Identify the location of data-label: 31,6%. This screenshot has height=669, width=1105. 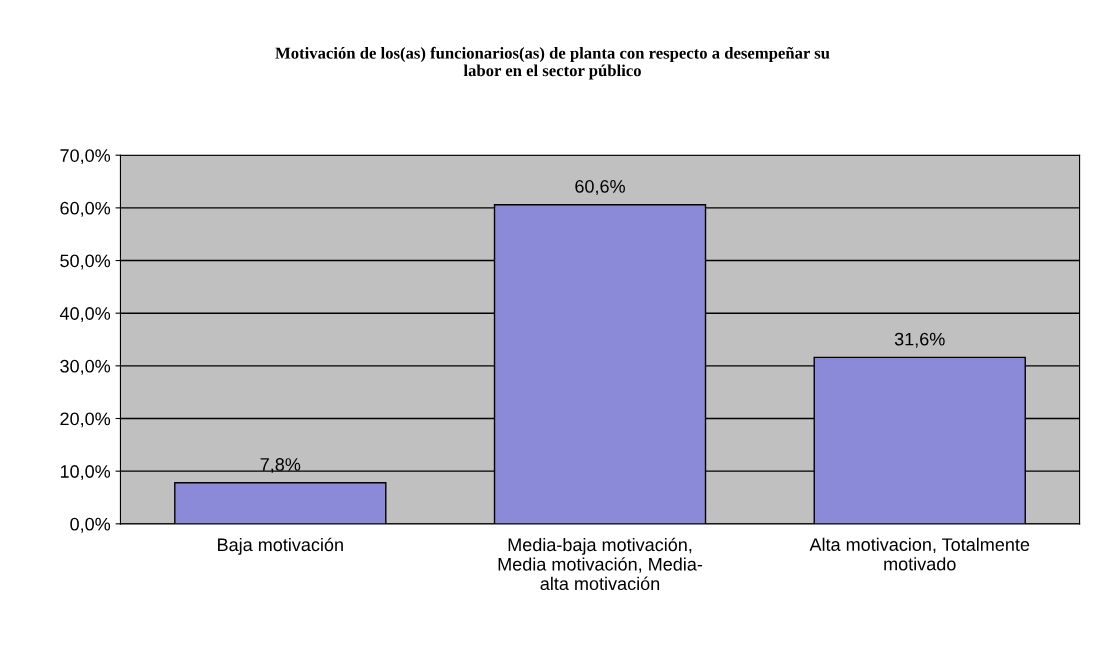
(919, 340).